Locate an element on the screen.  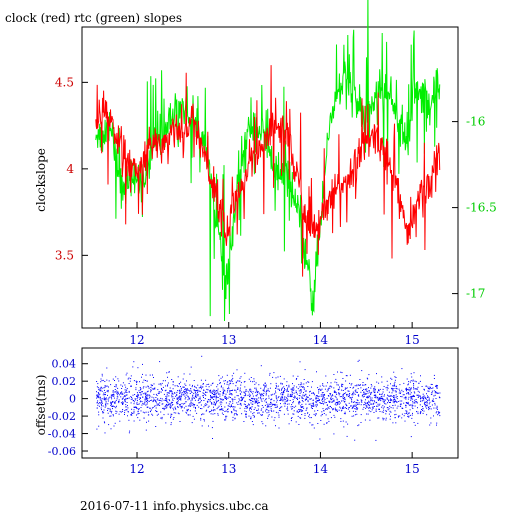
bottom-y-tick-label: -0.02 is located at coordinates (62, 416).